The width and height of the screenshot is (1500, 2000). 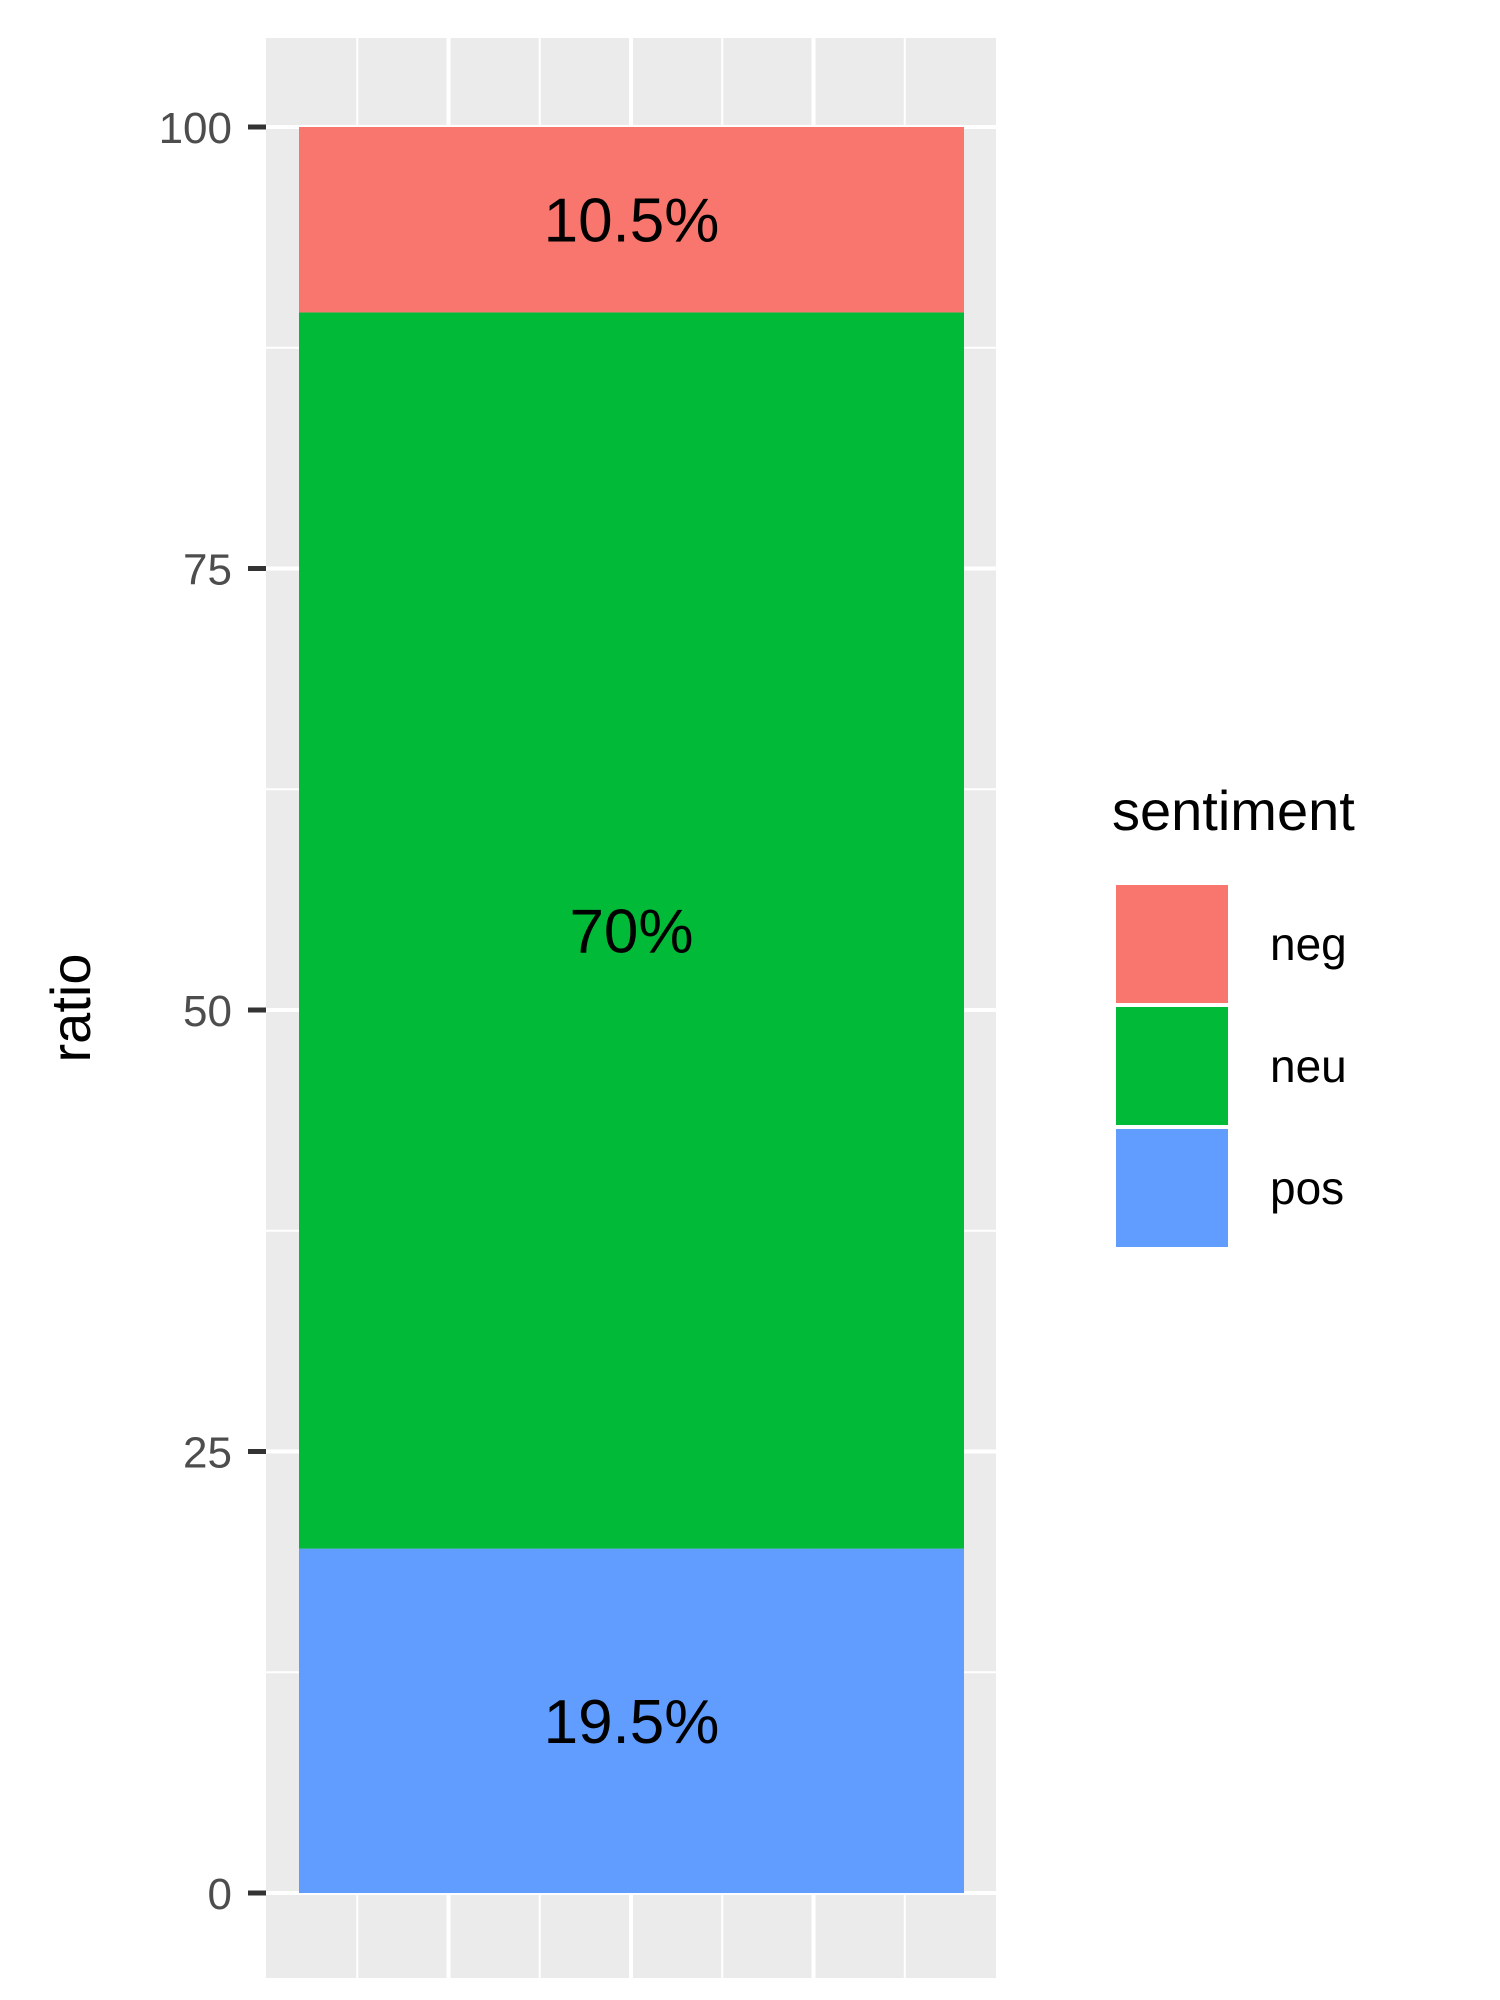 I want to click on y-axis-title: ratio, so click(x=70, y=1008).